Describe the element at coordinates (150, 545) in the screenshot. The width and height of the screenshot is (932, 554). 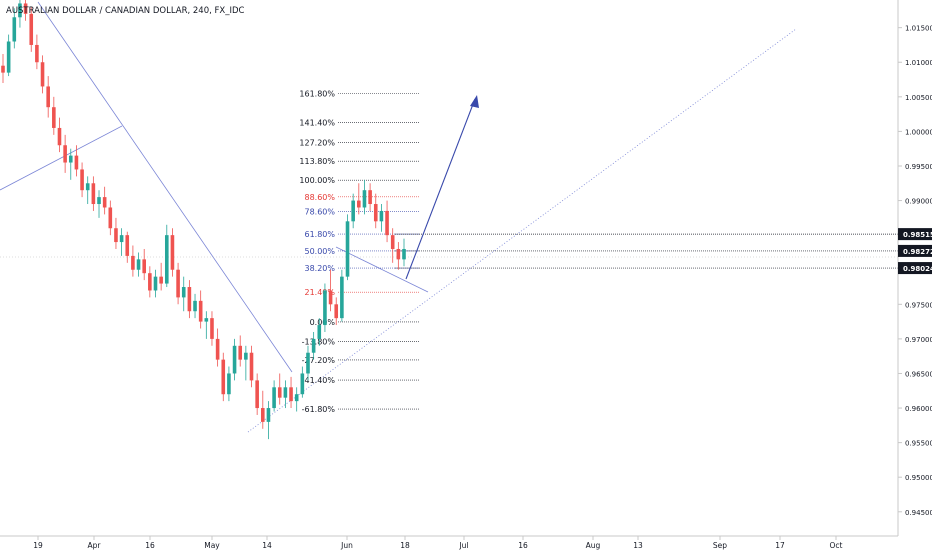
I see `time-tick-label: 16` at that location.